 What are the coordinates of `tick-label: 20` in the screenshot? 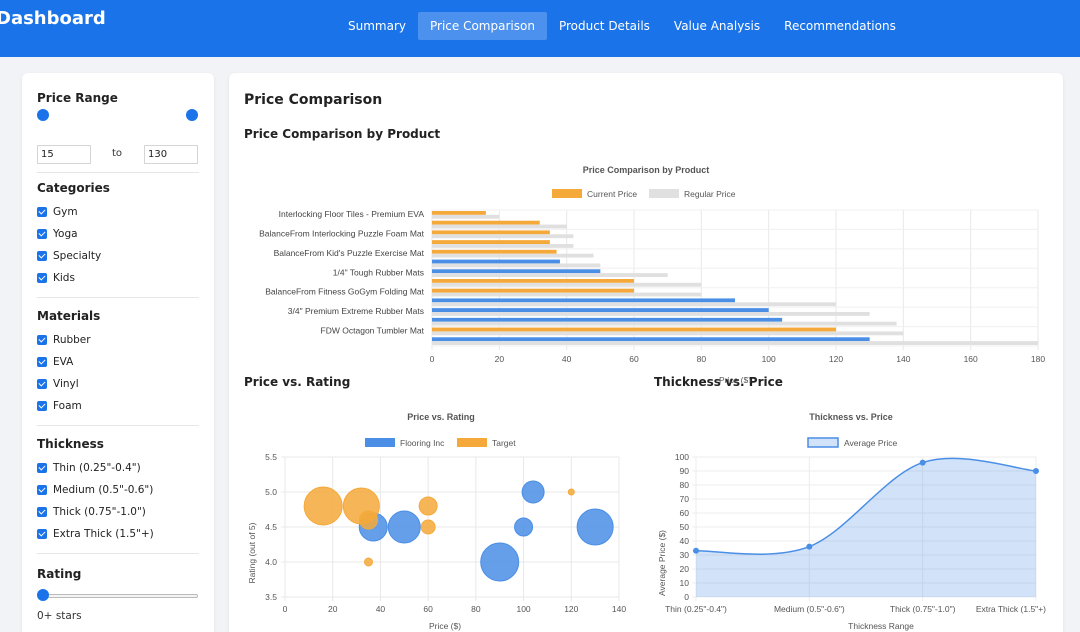 It's located at (333, 609).